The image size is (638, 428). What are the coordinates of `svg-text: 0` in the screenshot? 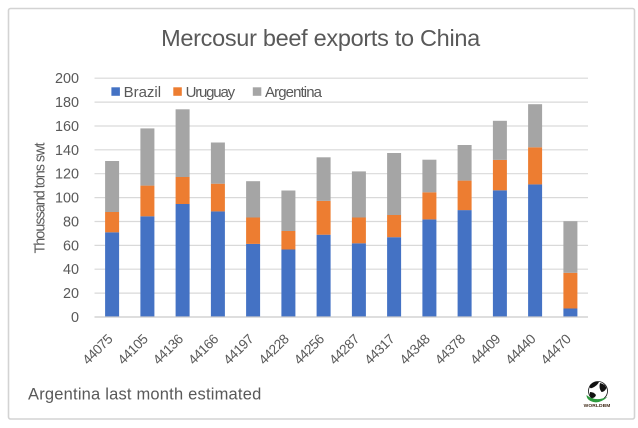 It's located at (75, 318).